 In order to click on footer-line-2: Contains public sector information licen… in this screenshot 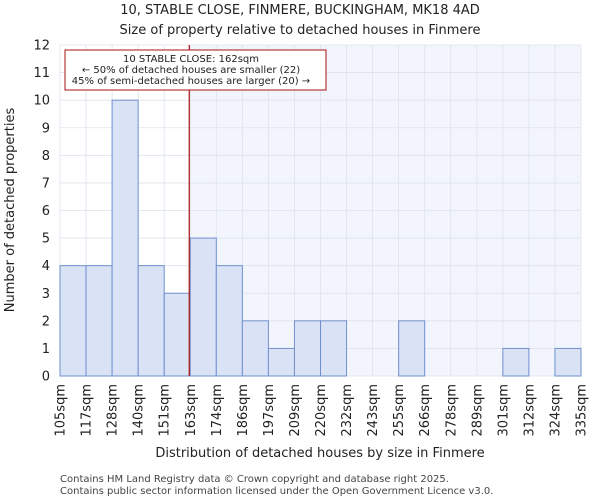, I will do `click(276, 491)`.